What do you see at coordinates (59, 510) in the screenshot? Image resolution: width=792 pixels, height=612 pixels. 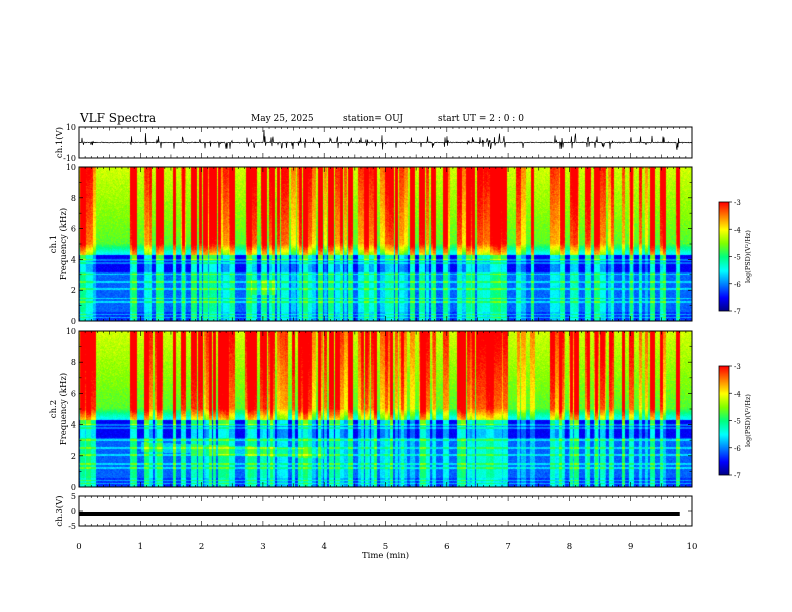 I see `y-axis-label: ch.3(V)` at bounding box center [59, 510].